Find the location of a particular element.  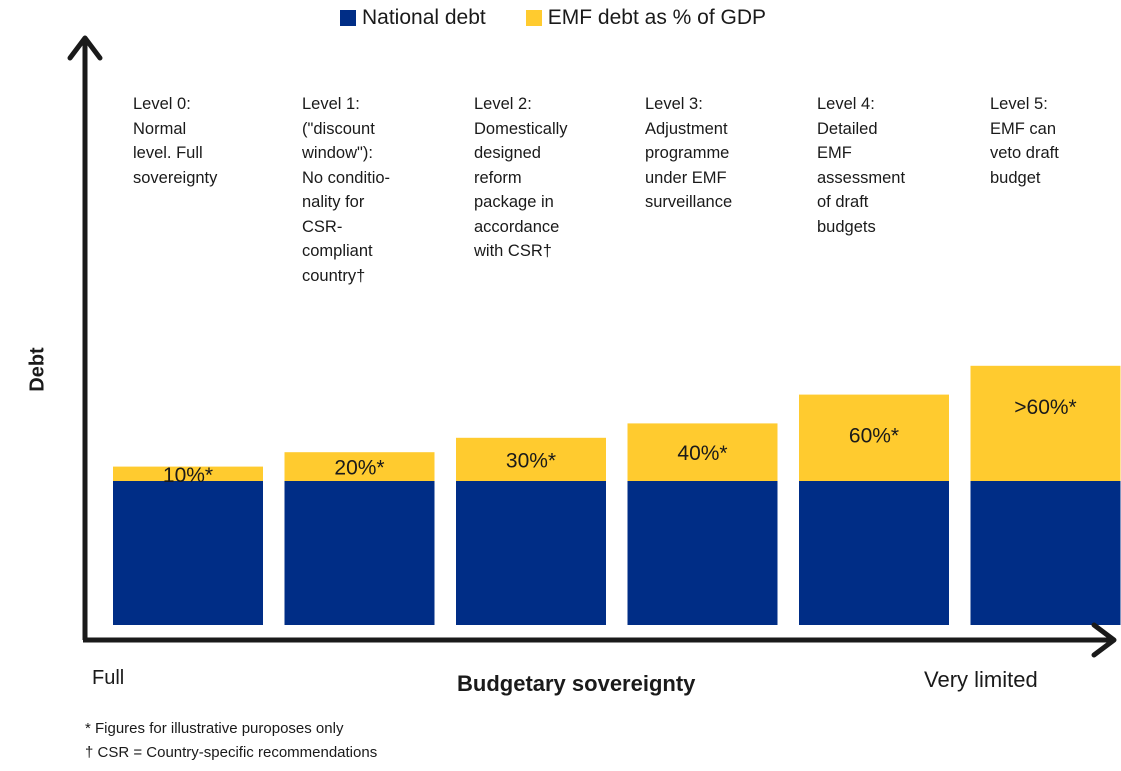

data-label-0: 10%* is located at coordinates (188, 475).